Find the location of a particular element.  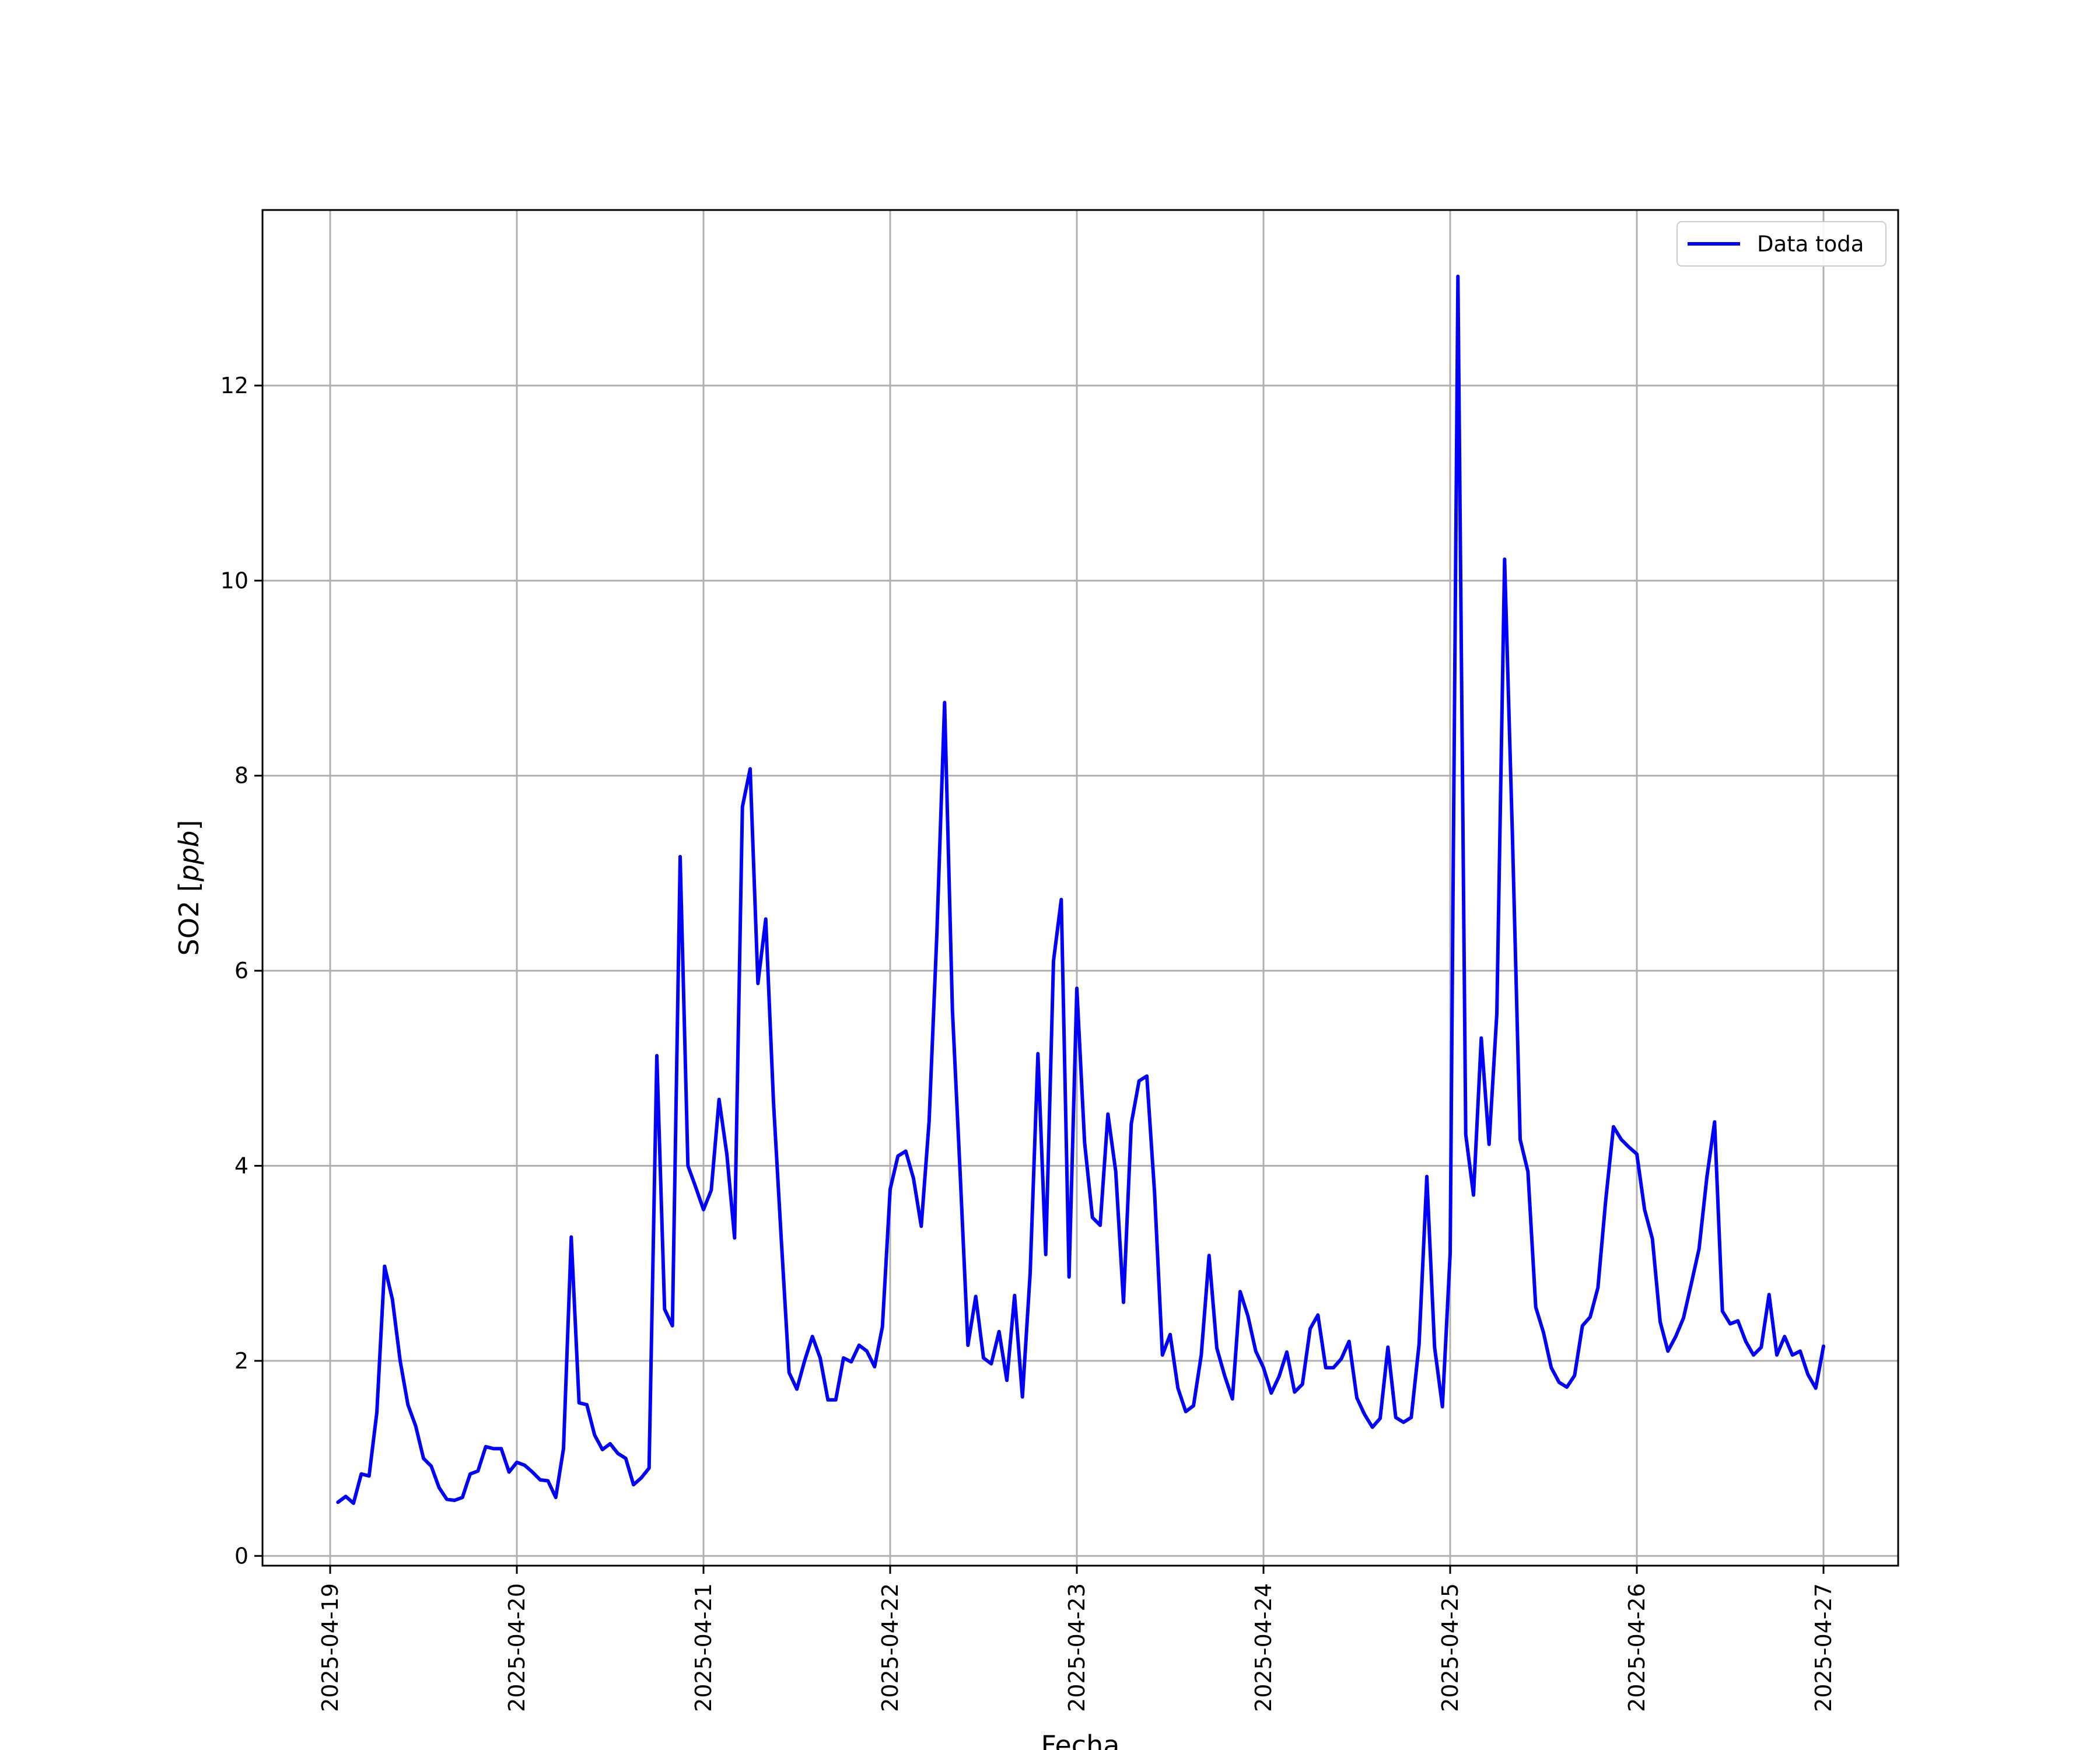

y-tick-label: 10 is located at coordinates (235, 580).